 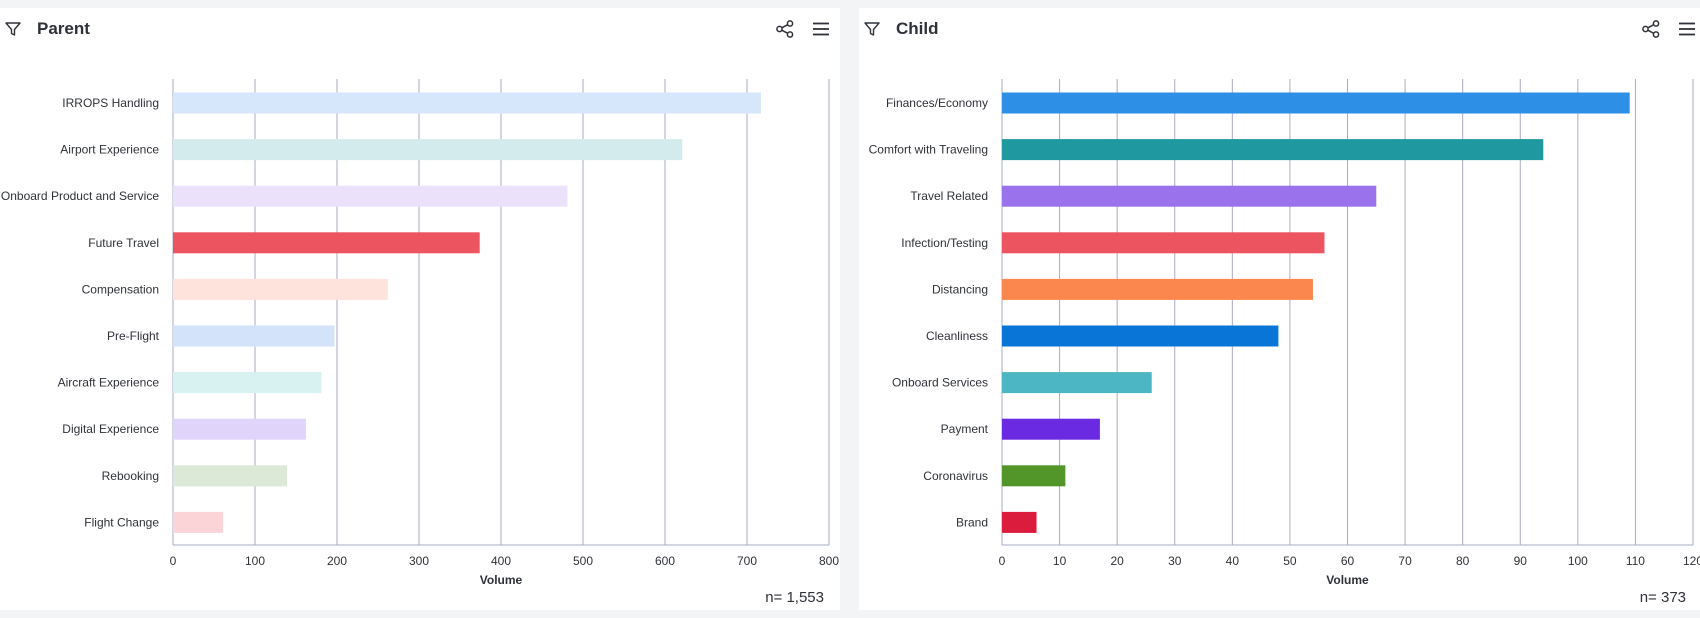 I want to click on category-label: Cleanliness, so click(x=957, y=336).